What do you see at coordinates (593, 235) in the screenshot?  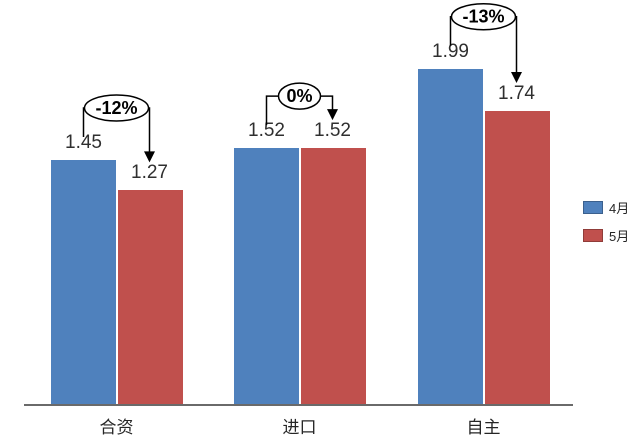 I see `legend-swatch-may` at bounding box center [593, 235].